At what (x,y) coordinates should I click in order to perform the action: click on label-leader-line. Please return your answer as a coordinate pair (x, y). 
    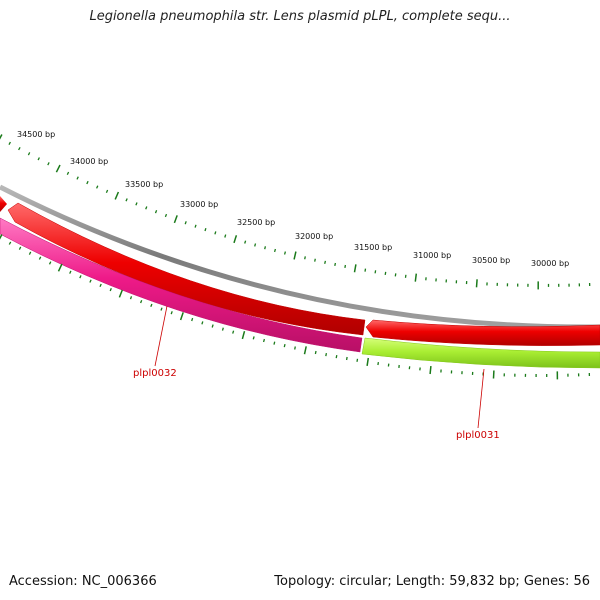
    Looking at the image, I should click on (481, 398).